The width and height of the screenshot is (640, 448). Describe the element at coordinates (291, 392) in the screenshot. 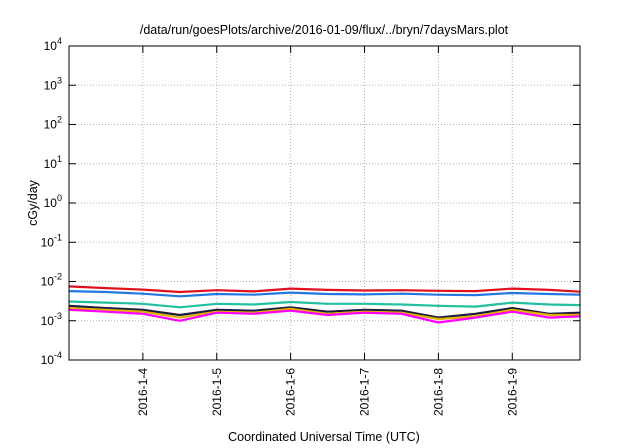

I see `x-tick-label: 2016-1-6` at that location.